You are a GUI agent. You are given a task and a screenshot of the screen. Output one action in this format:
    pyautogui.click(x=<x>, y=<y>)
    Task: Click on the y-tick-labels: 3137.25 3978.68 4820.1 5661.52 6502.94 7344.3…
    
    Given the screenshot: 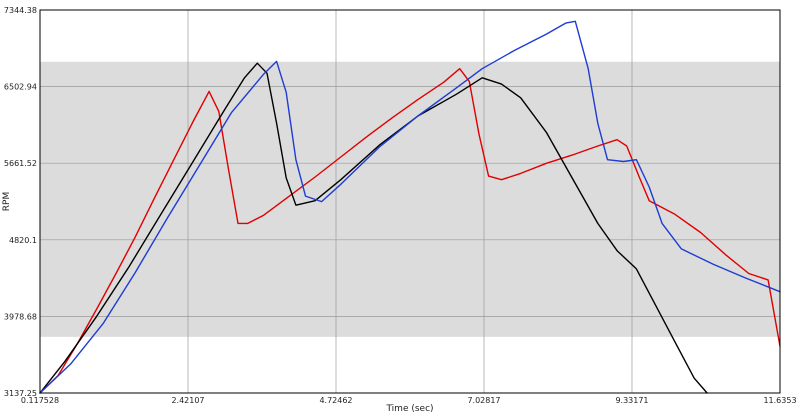 What is the action you would take?
    pyautogui.click(x=20, y=202)
    